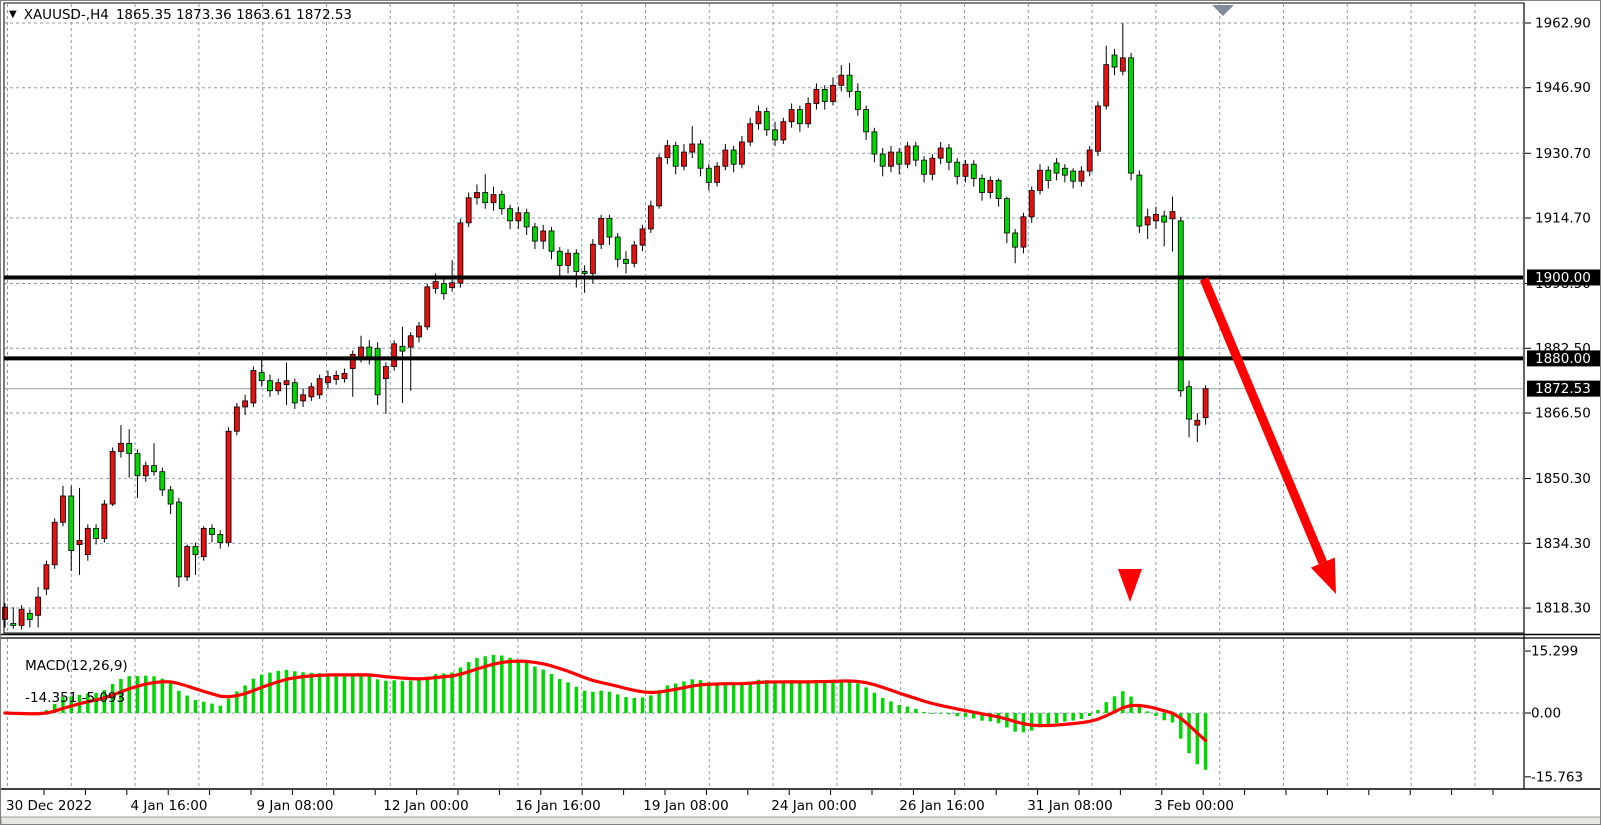 The height and width of the screenshot is (825, 1601). Describe the element at coordinates (1130, 585) in the screenshot. I see `sell-arrow-marker` at that location.